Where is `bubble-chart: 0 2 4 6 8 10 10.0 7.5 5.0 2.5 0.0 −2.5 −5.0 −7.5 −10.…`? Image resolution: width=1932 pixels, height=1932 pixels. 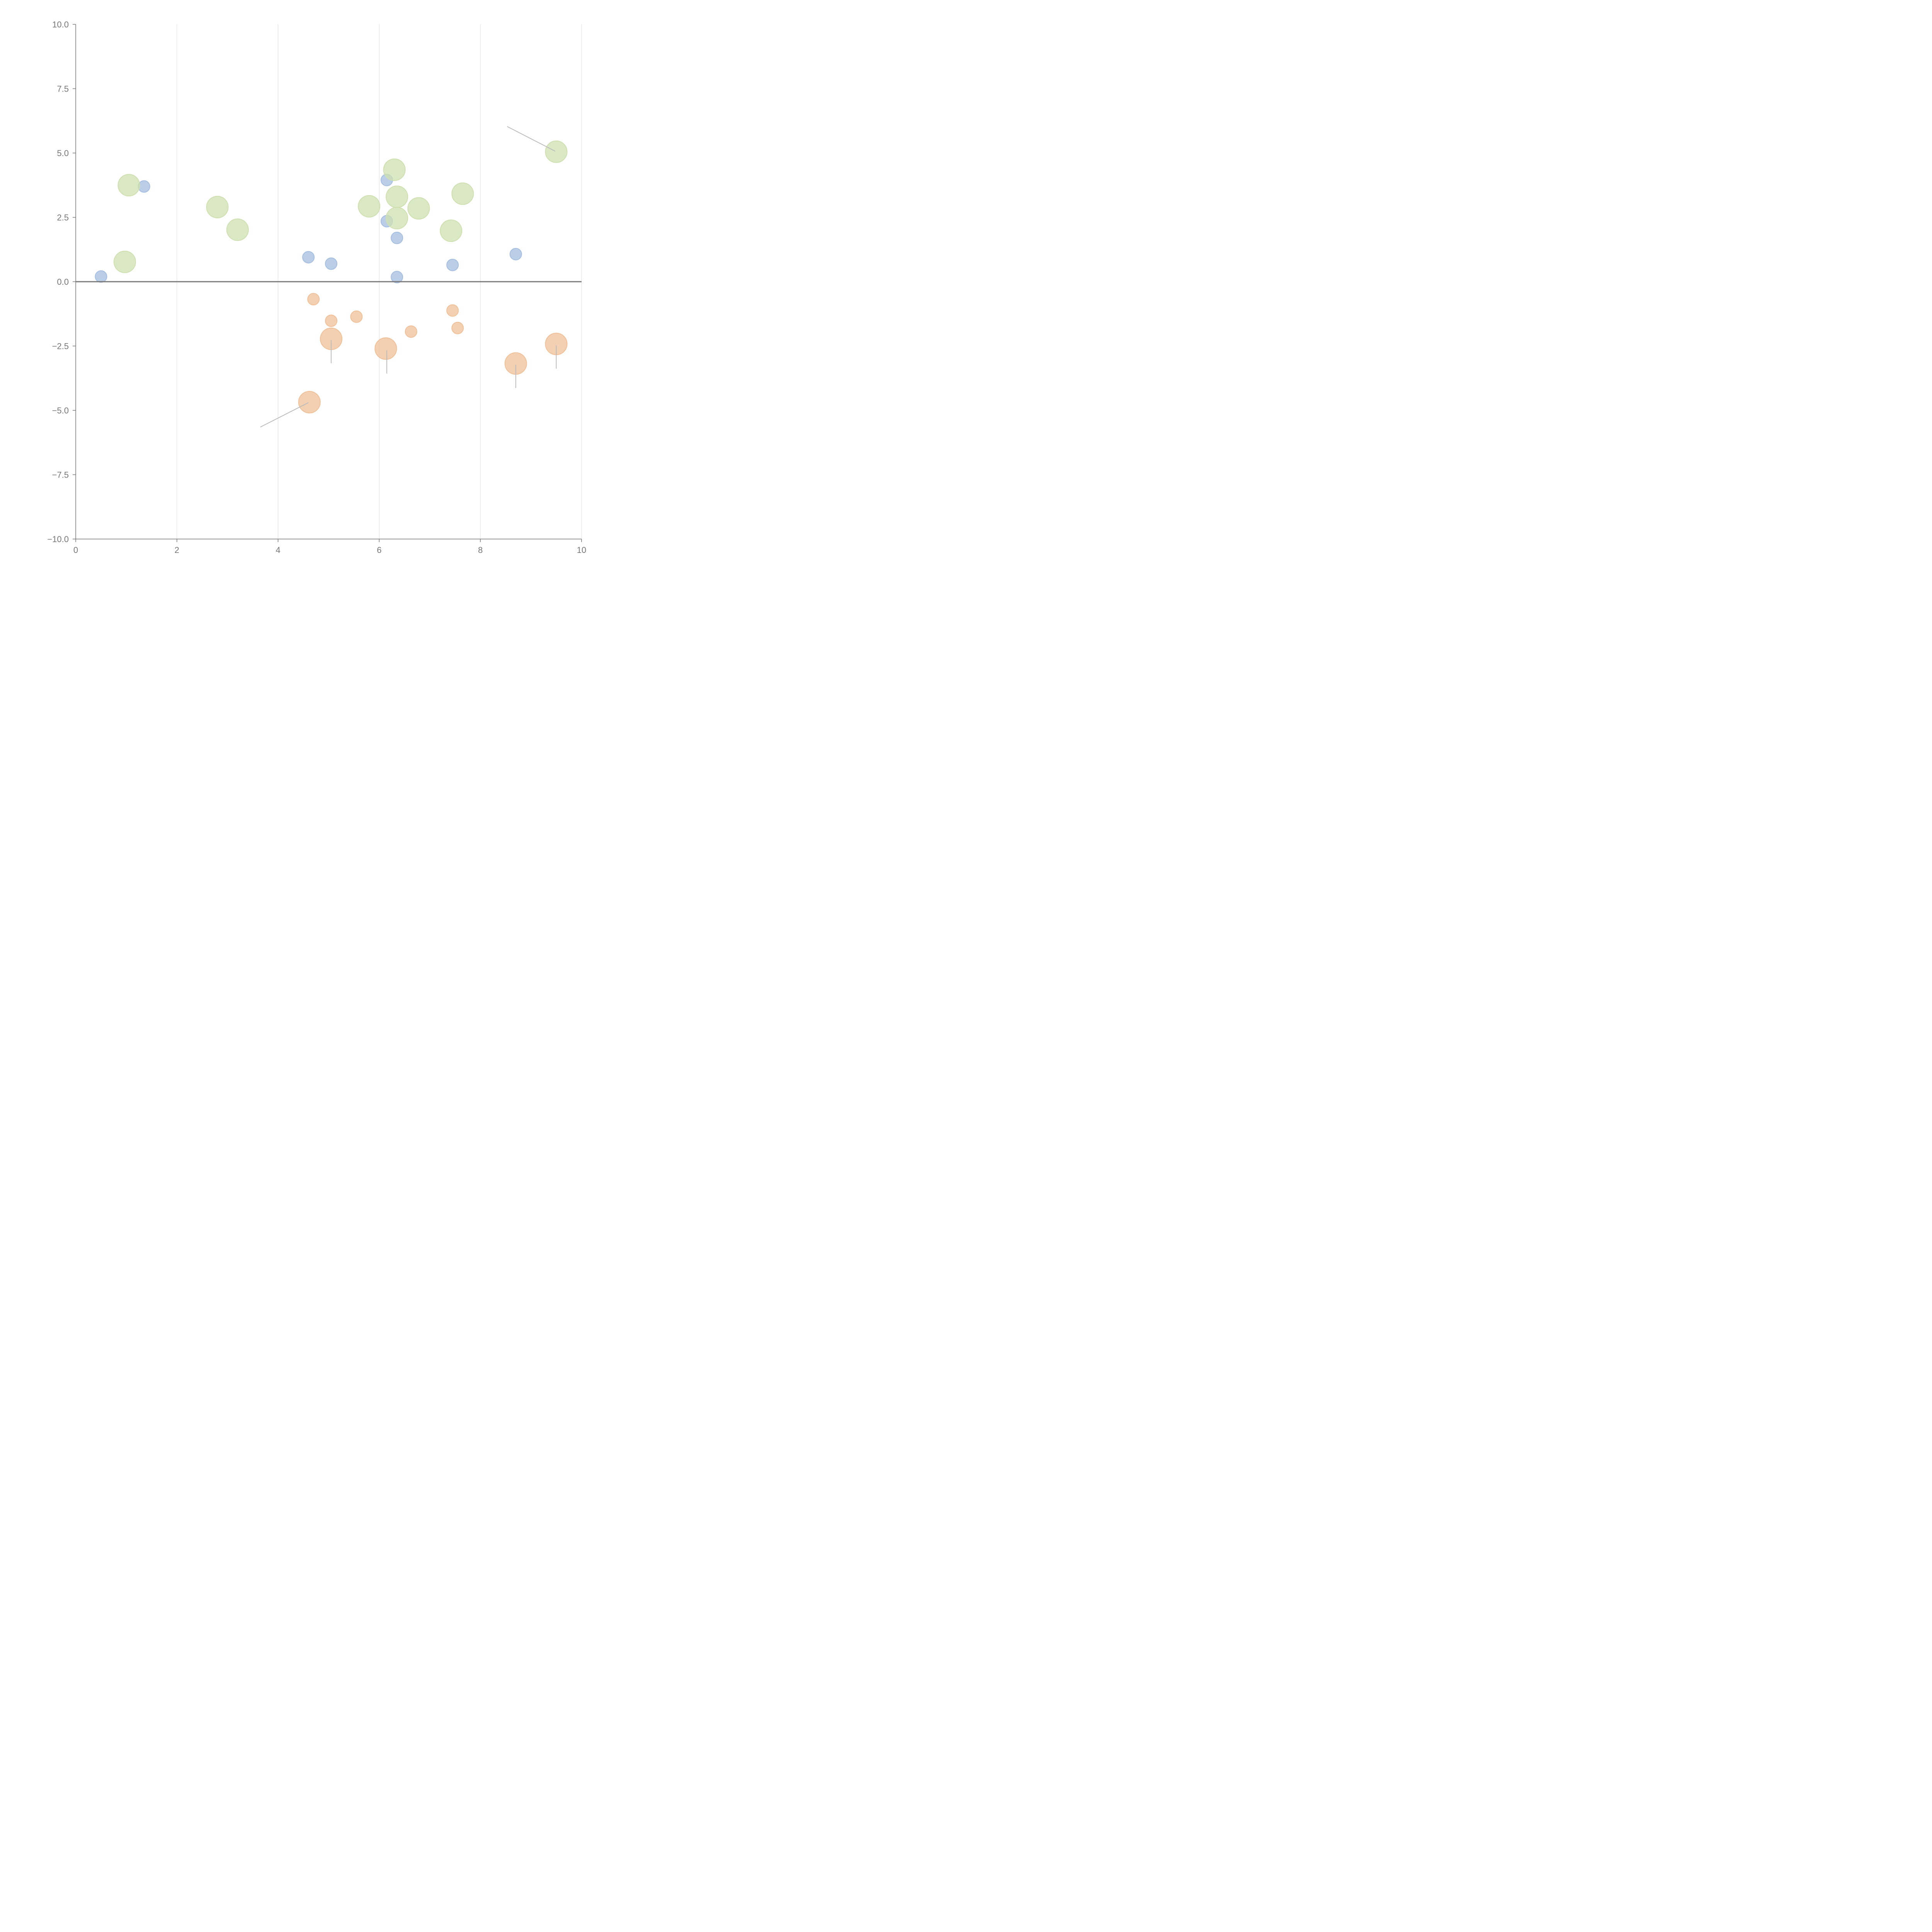 bubble-chart: 0 2 4 6 8 10 10.0 7.5 5.0 2.5 0.0 −2.5 −5.0 −7.5 −10.… is located at coordinates (316, 287).